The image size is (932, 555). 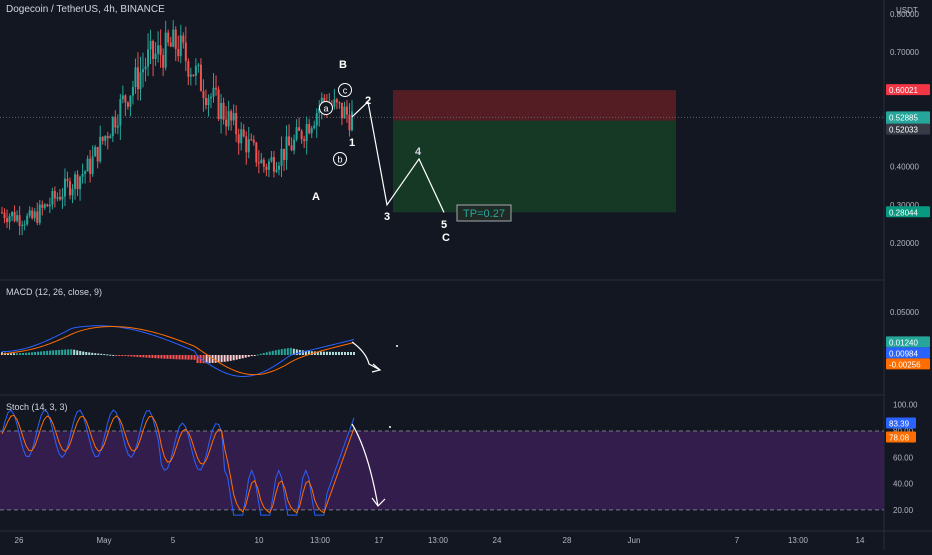 I want to click on stoch-d-line, so click(x=178, y=464).